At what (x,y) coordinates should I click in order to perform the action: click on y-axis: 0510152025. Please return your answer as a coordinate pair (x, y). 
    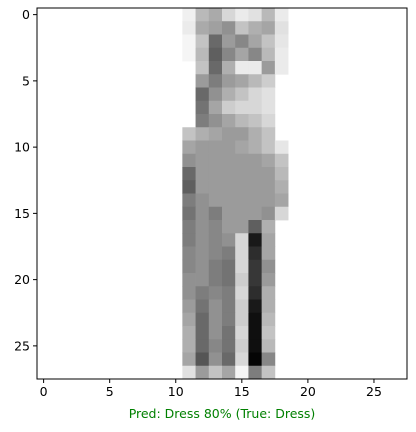
    Looking at the image, I should click on (25, 180).